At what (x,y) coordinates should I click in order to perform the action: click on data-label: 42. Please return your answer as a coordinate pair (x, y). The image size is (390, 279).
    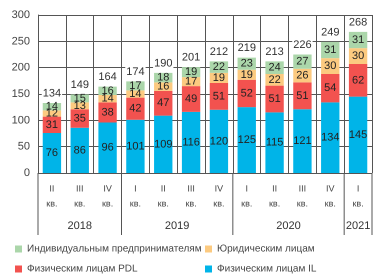
    Looking at the image, I should click on (135, 108).